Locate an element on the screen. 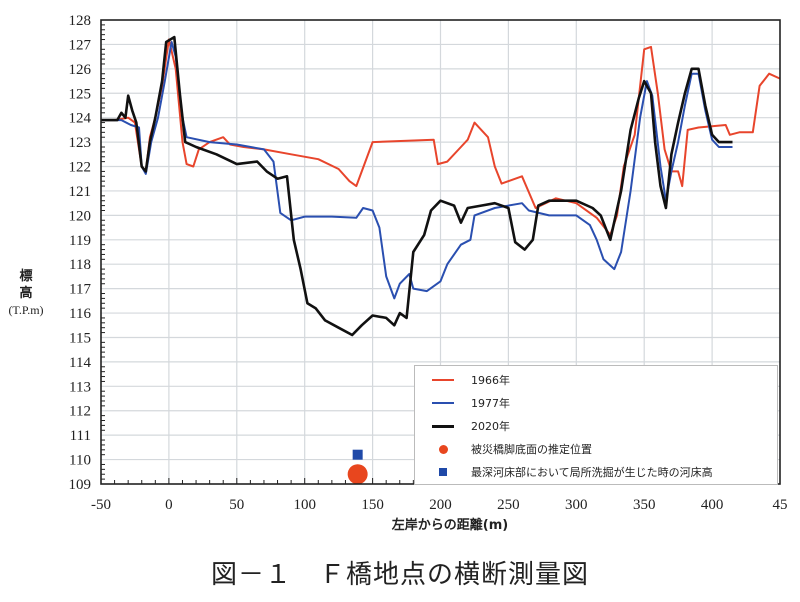  blue-square-icon is located at coordinates (443, 472).